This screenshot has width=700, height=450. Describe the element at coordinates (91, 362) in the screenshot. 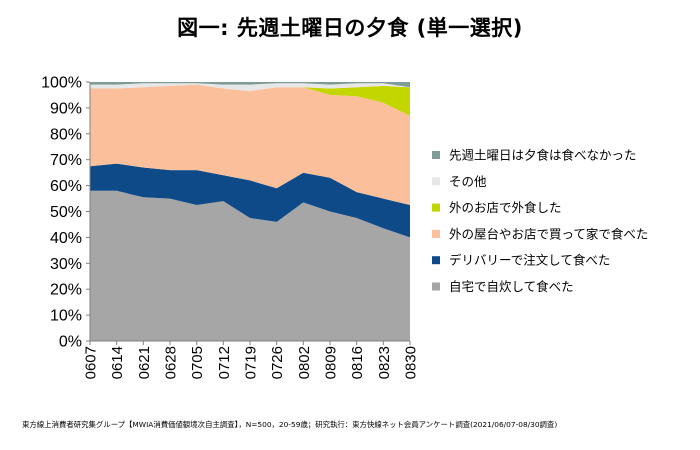

I see `x-tick-label: 0607` at that location.